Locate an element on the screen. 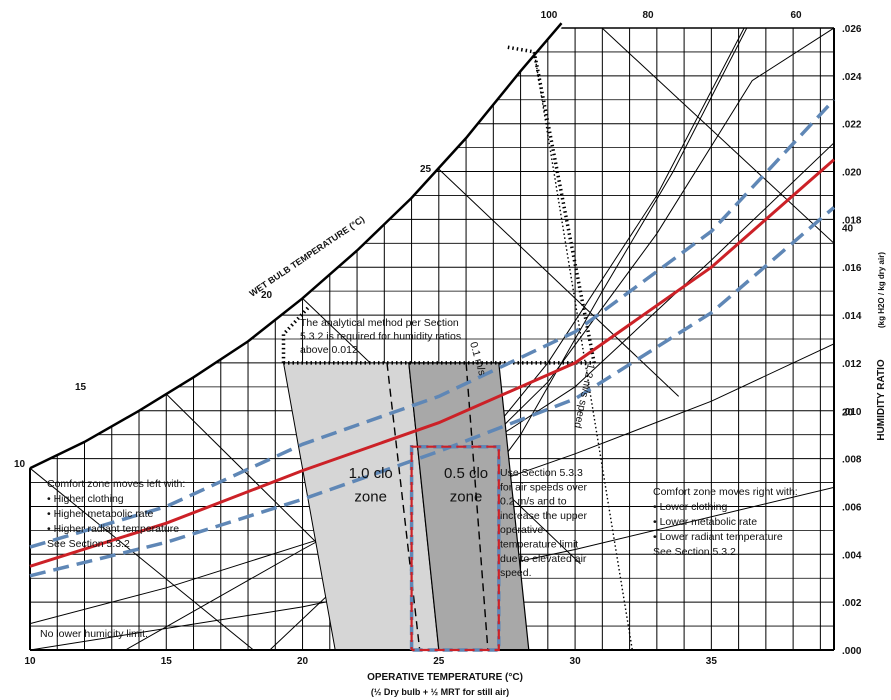 Image resolution: width=891 pixels, height=700 pixels. elevated-air-speed-note: increase the upper is located at coordinates (543, 516).